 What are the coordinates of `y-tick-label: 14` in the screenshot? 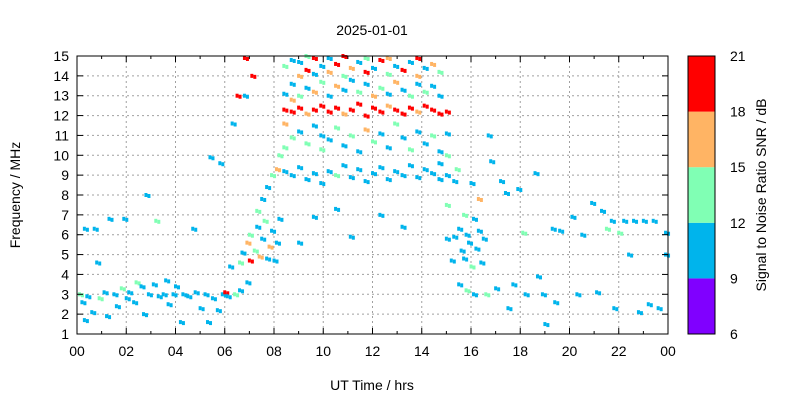 It's located at (61, 76).